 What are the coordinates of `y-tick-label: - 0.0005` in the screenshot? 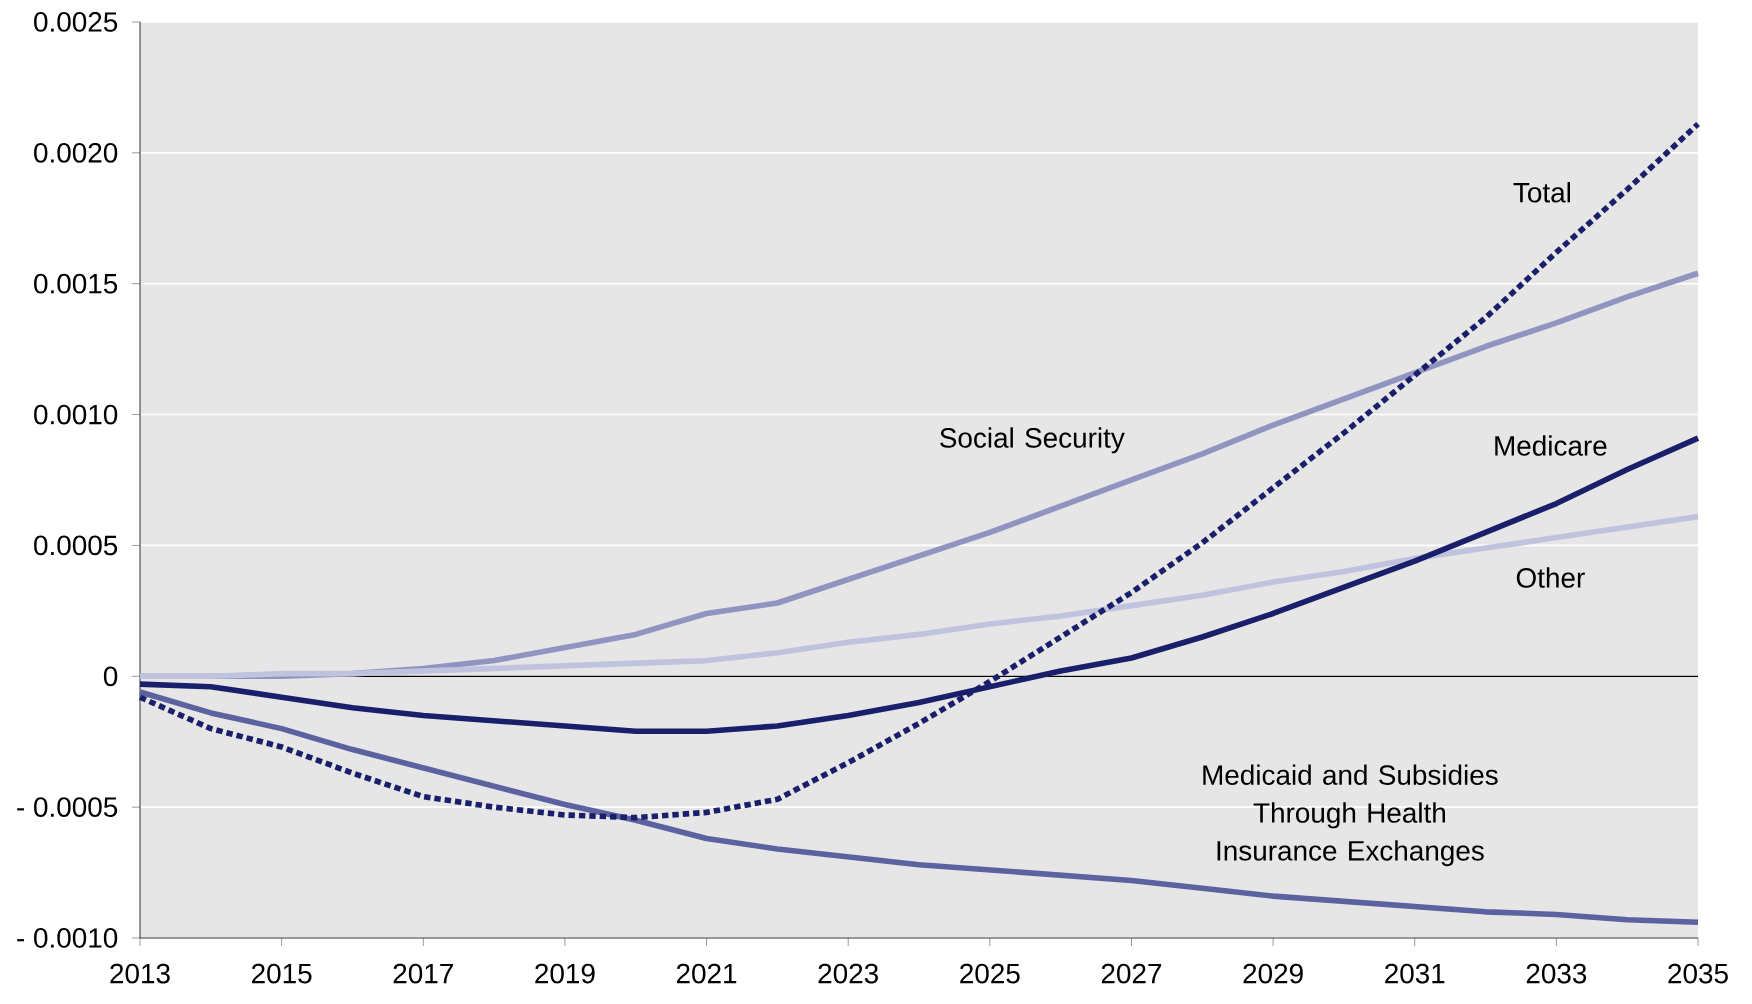 It's located at (67, 807).